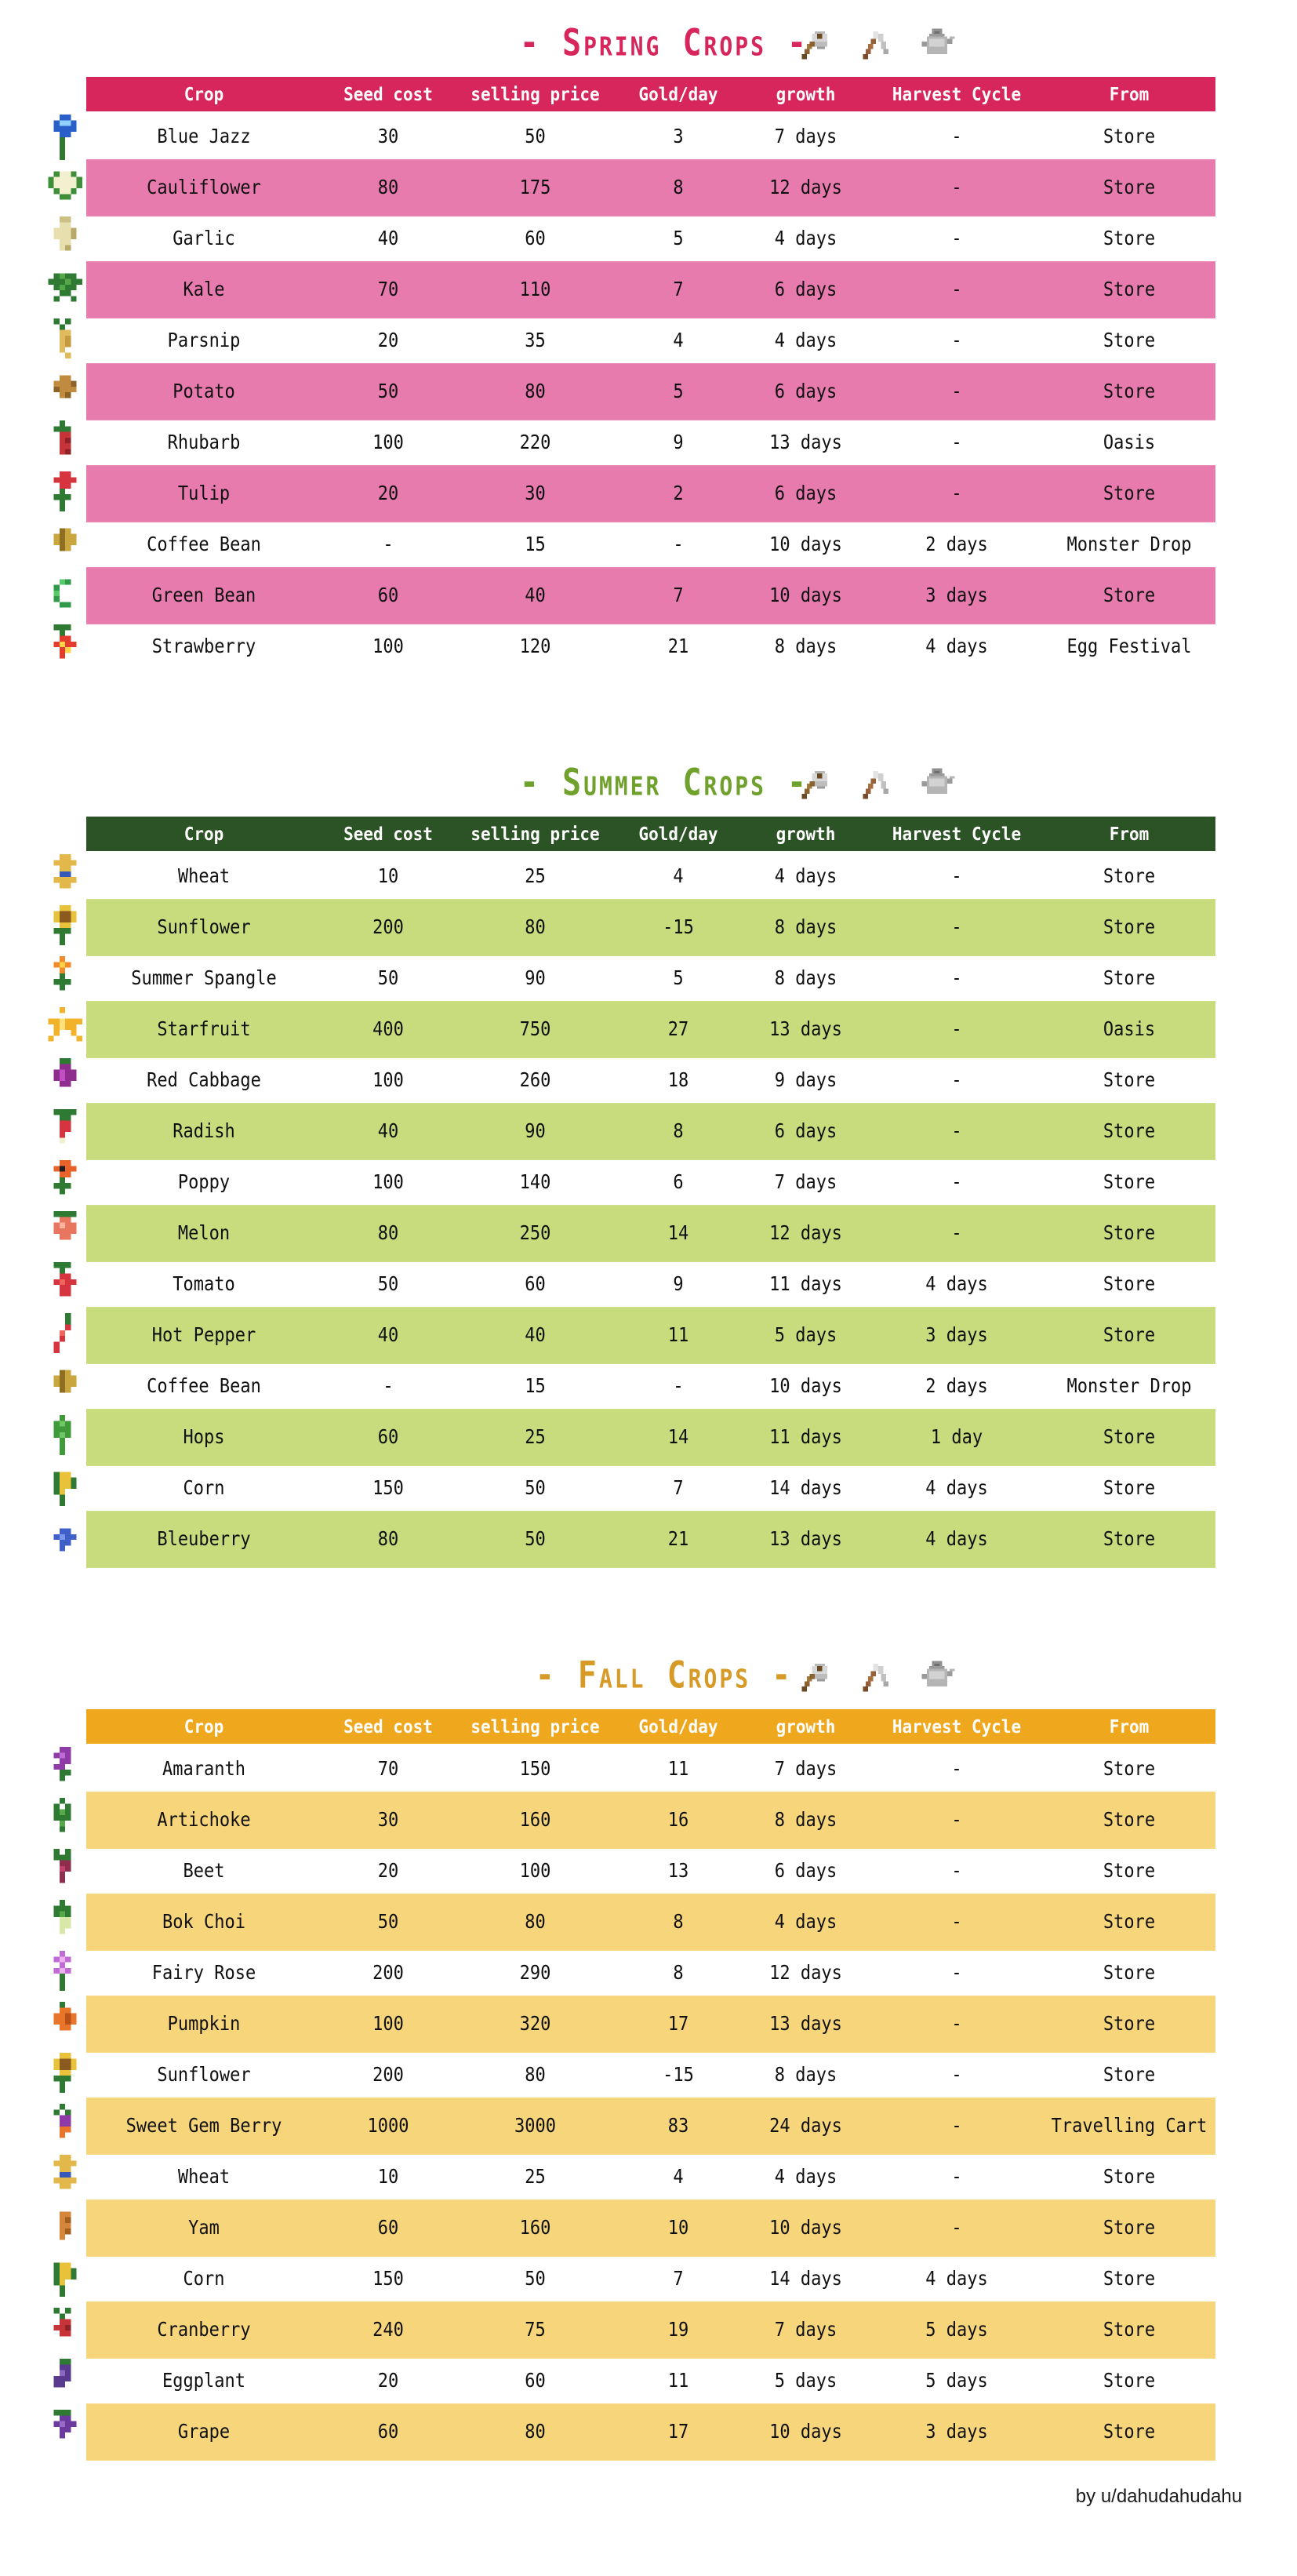  I want to click on table-row: Beet 20 100 13 6 days - Store, so click(651, 1871).